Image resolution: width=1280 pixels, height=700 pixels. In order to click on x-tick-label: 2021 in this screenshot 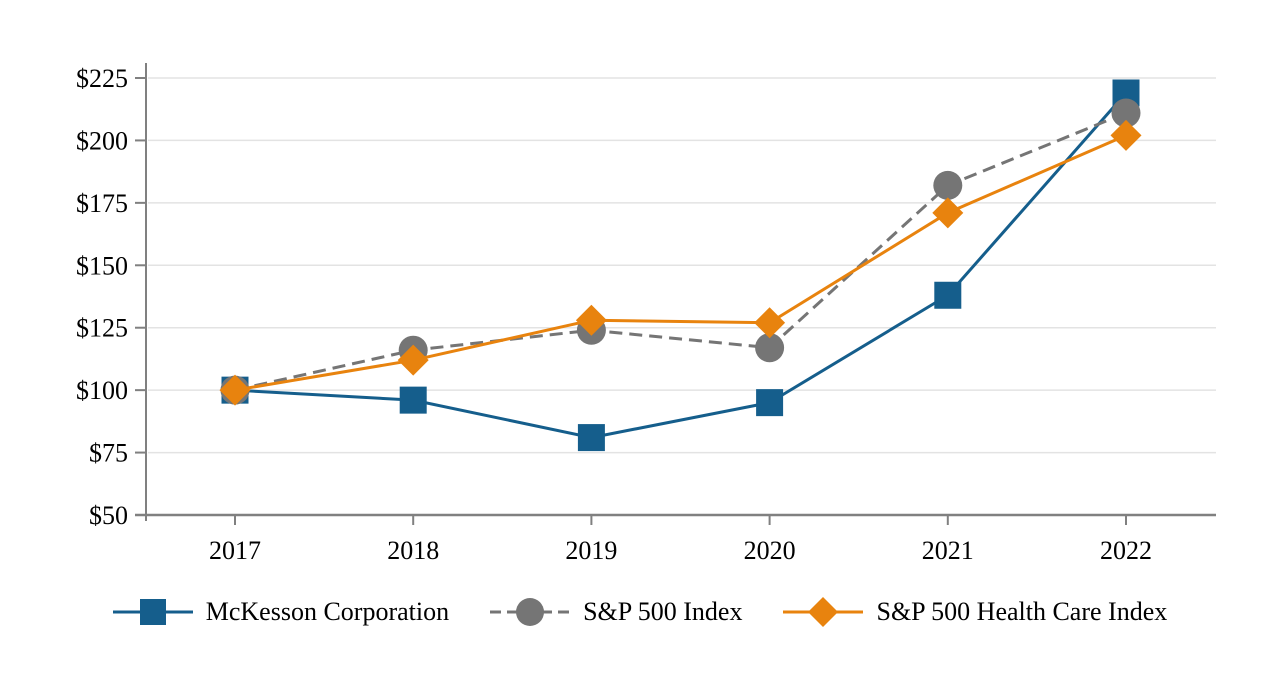, I will do `click(948, 550)`.